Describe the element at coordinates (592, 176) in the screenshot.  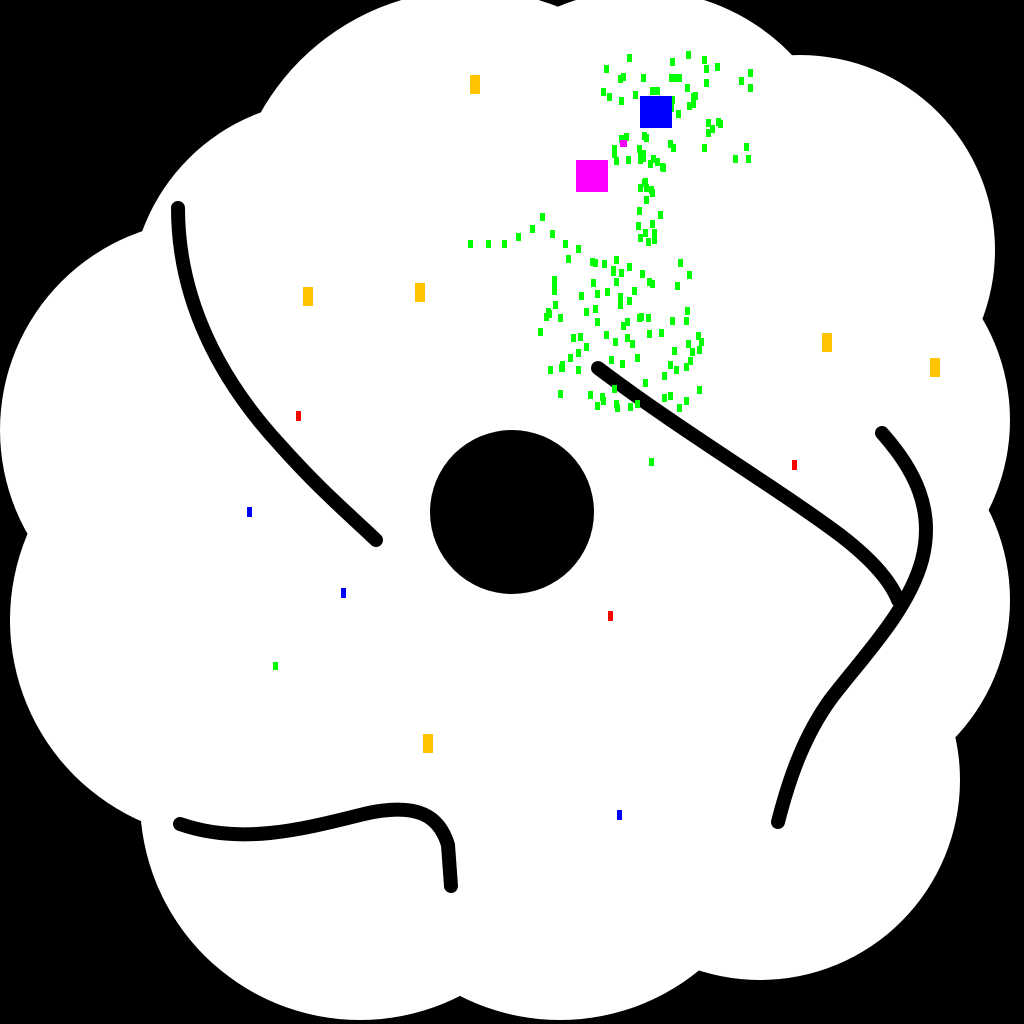
I see `rival-square` at that location.